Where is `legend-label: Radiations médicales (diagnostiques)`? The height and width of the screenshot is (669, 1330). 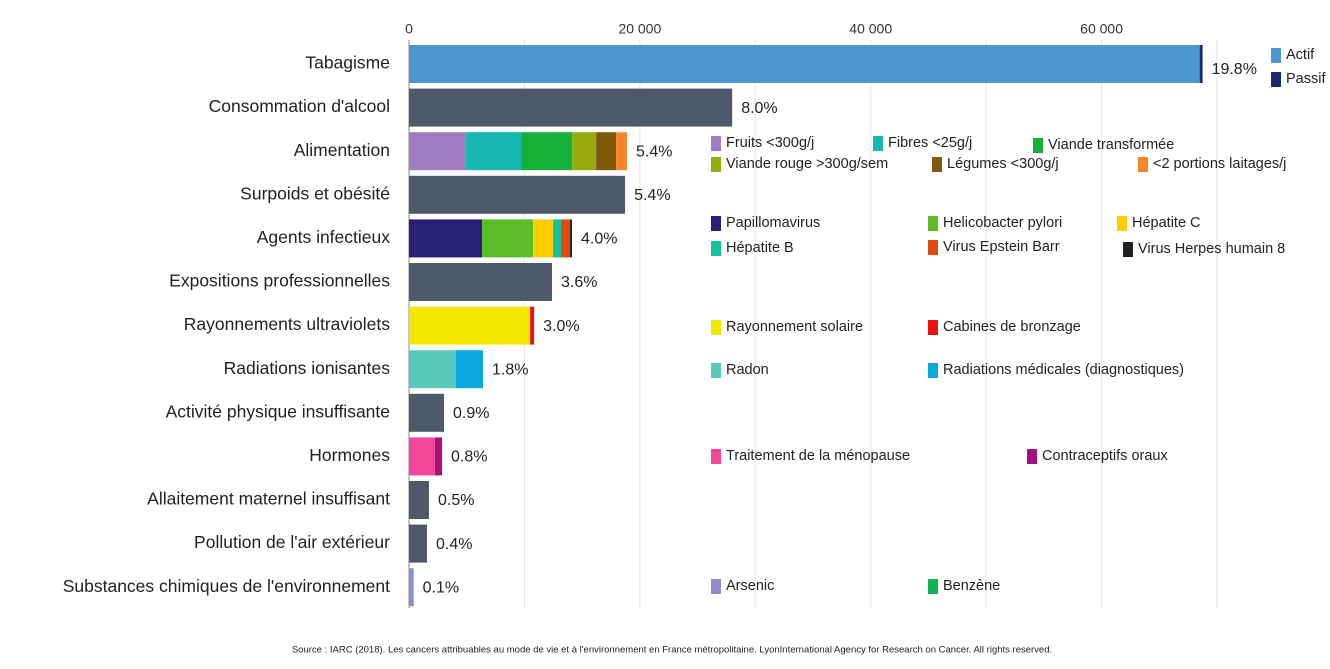
legend-label: Radiations médicales (diagnostiques) is located at coordinates (1063, 370).